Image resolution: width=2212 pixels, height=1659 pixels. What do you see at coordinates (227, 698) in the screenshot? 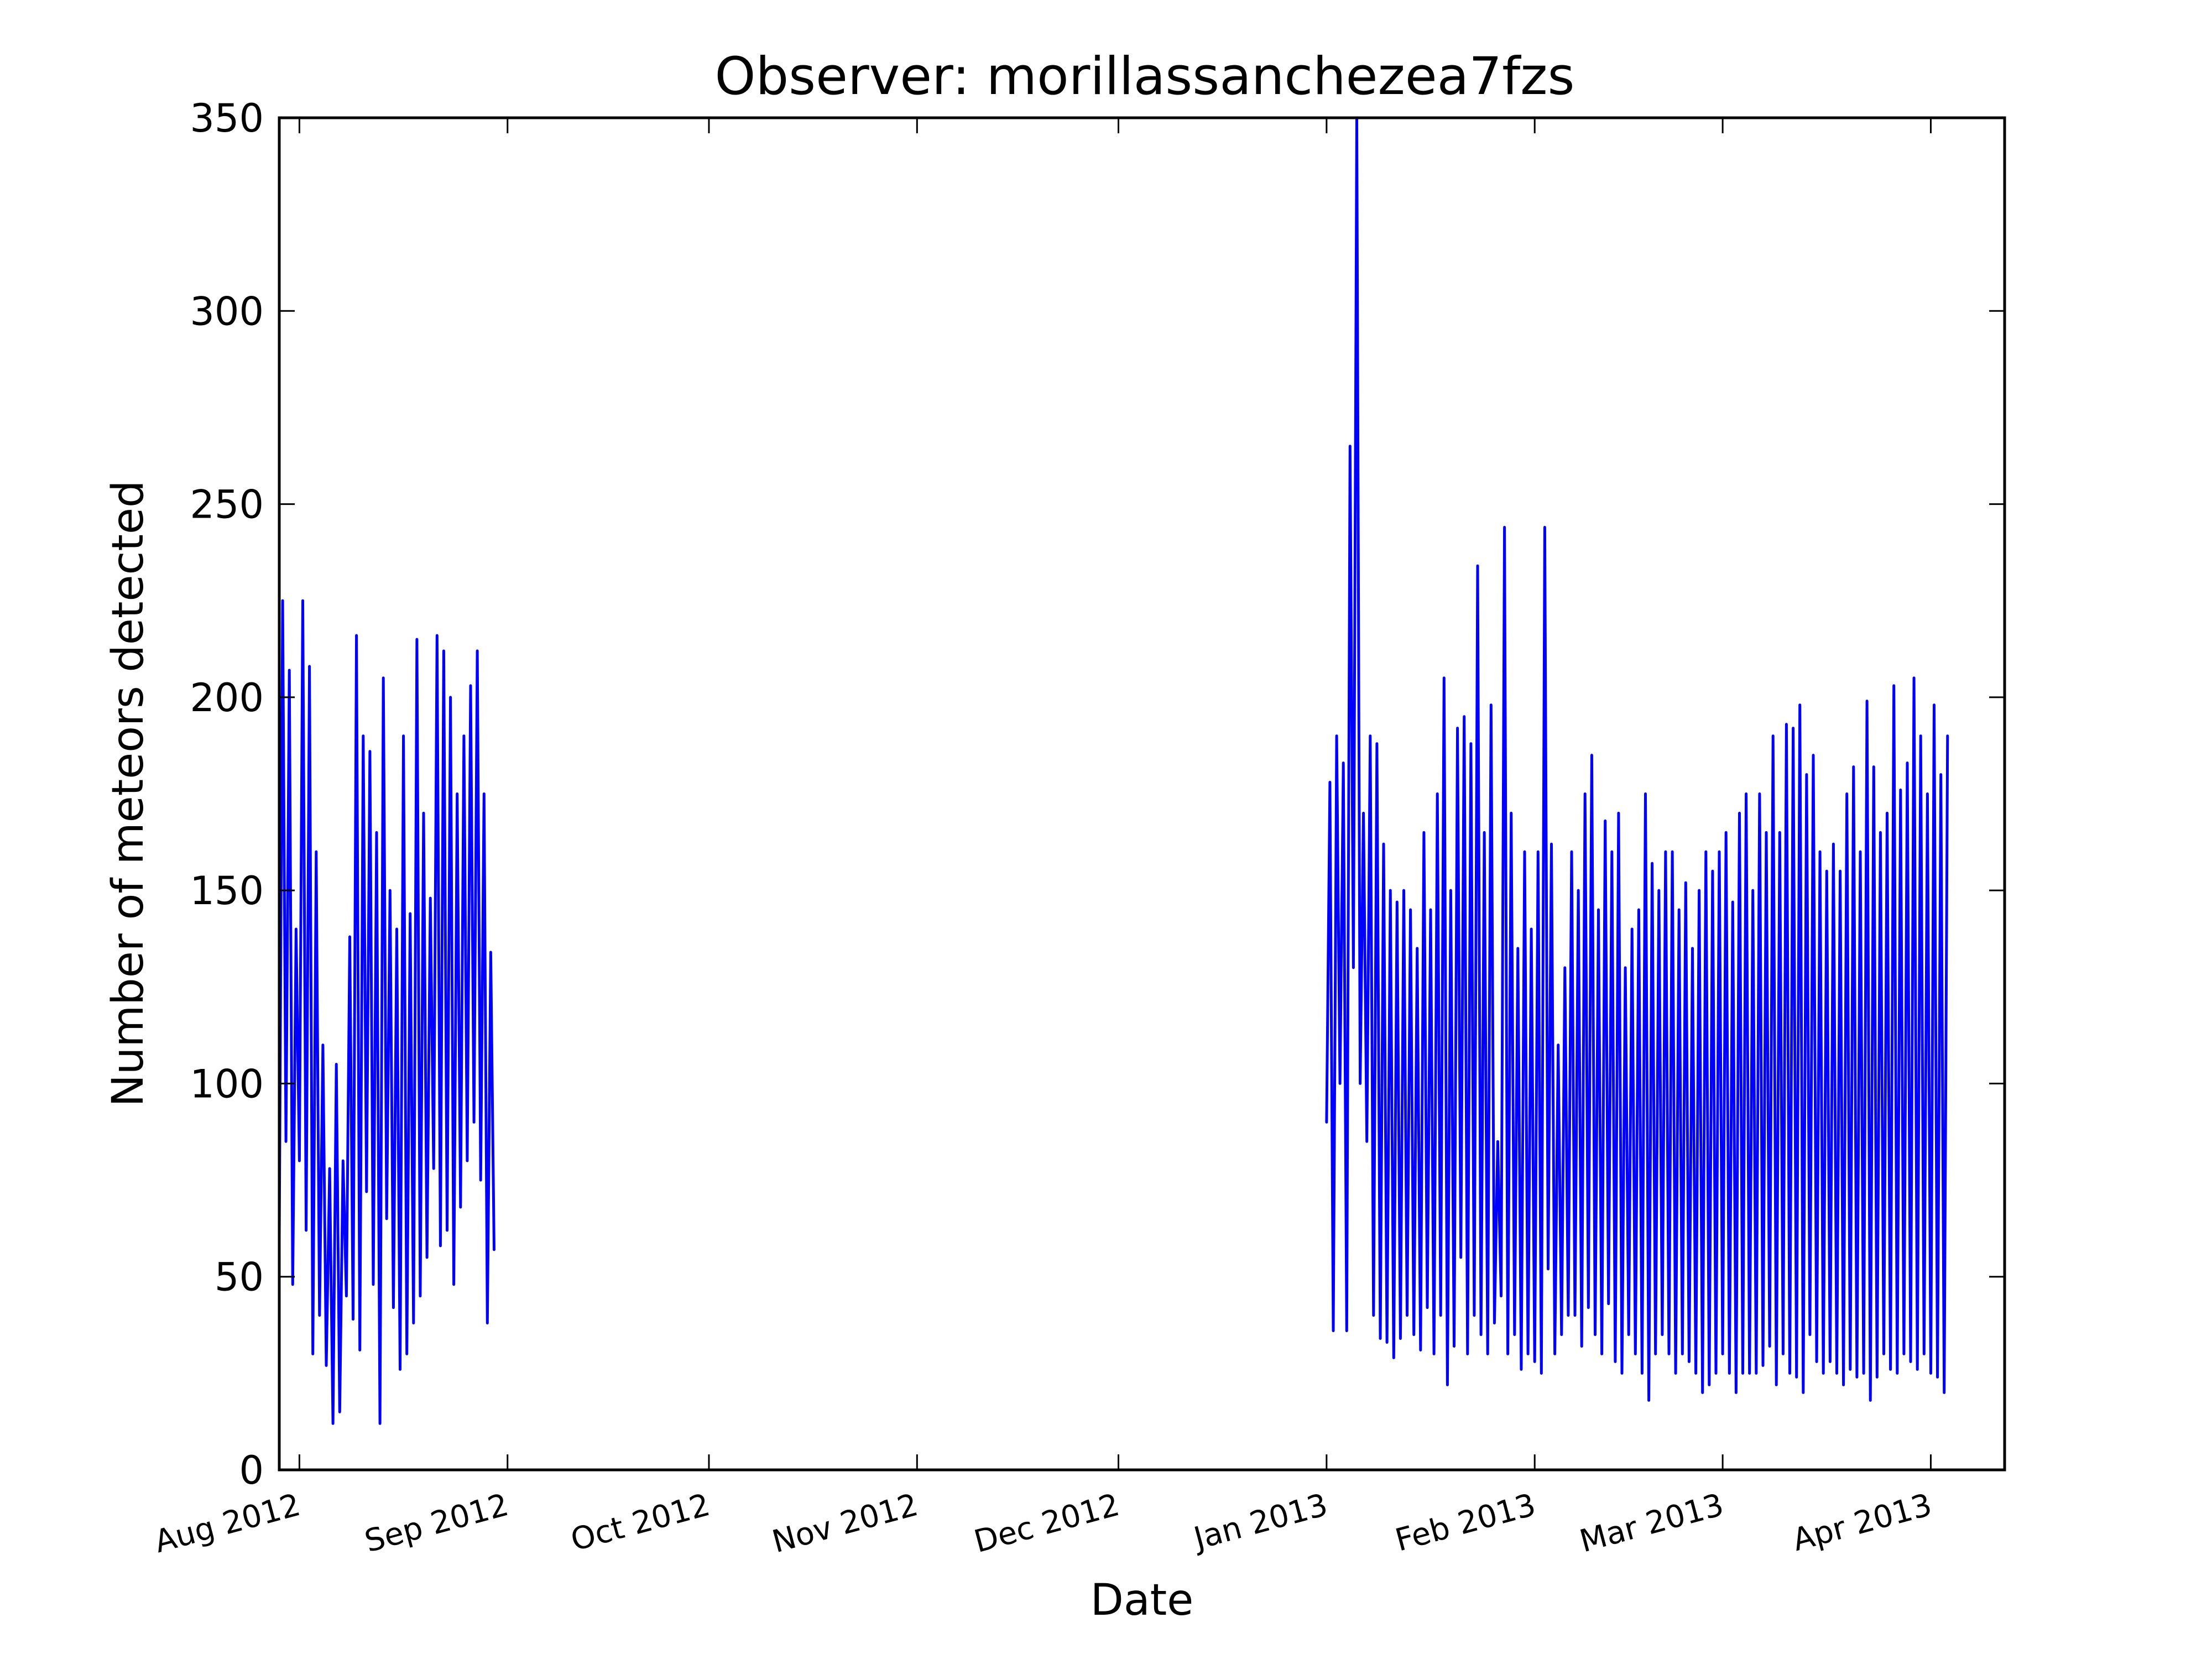
I see `y-tick-label: 200` at bounding box center [227, 698].